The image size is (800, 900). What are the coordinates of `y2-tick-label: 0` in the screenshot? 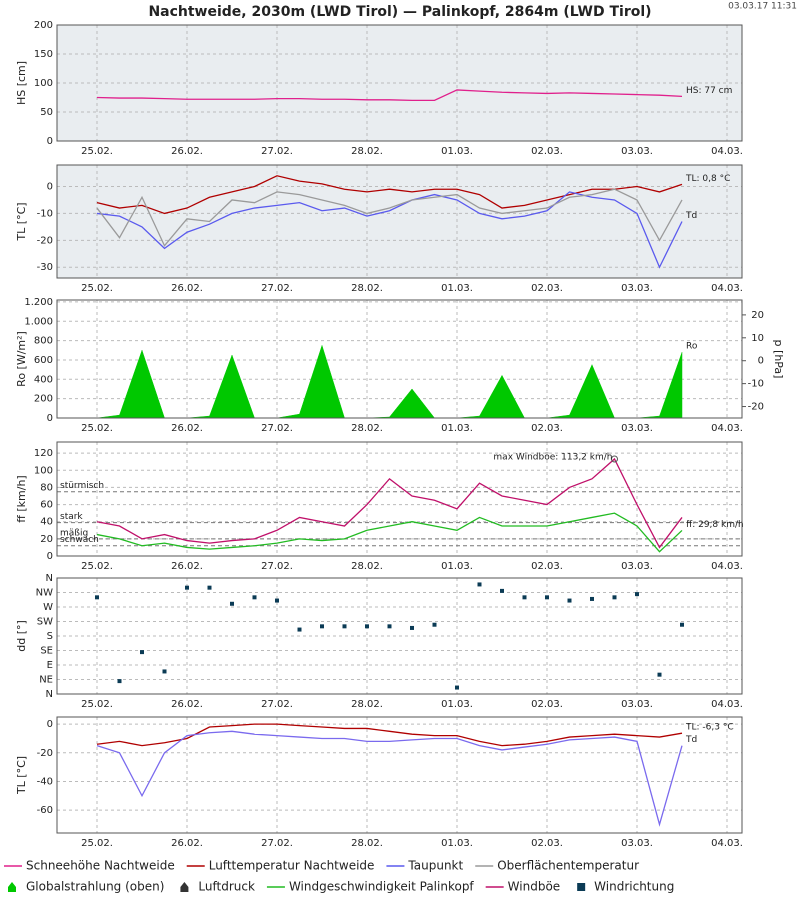 It's located at (761, 361).